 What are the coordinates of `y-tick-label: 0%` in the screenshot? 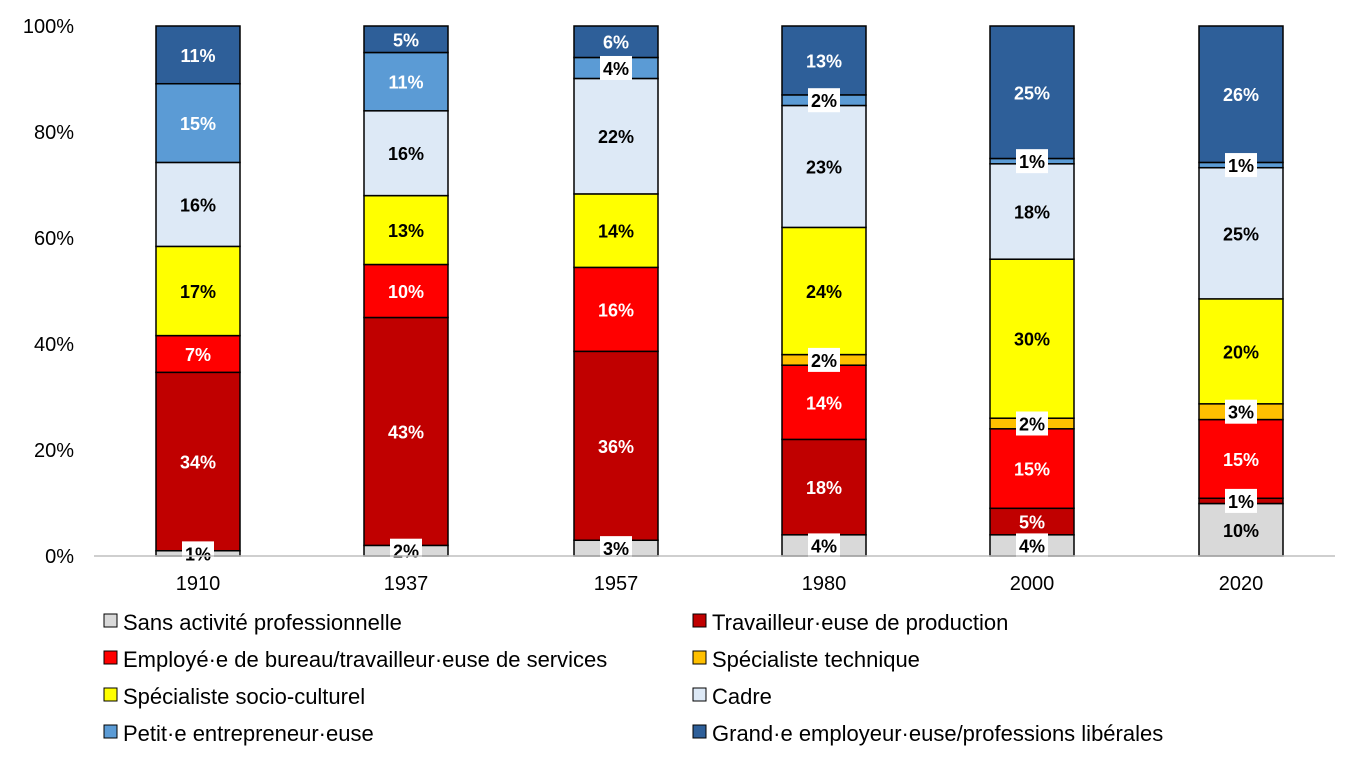 It's located at (59, 557).